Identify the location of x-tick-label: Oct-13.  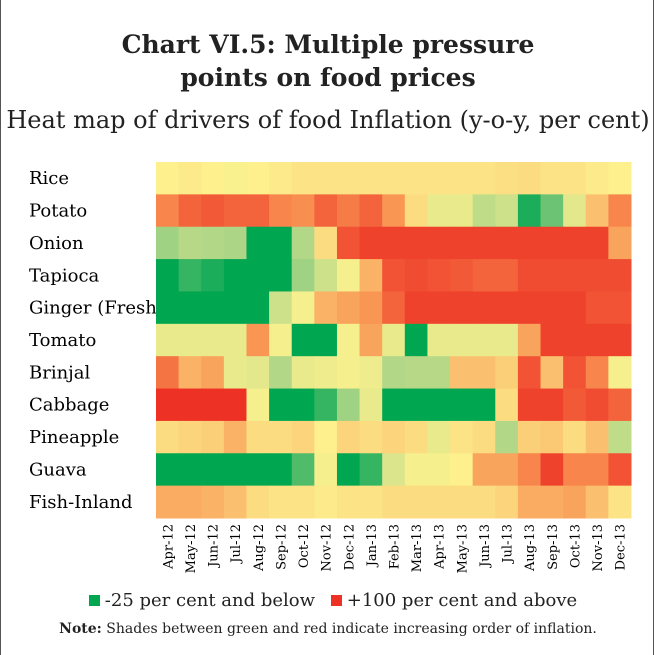
(575, 546).